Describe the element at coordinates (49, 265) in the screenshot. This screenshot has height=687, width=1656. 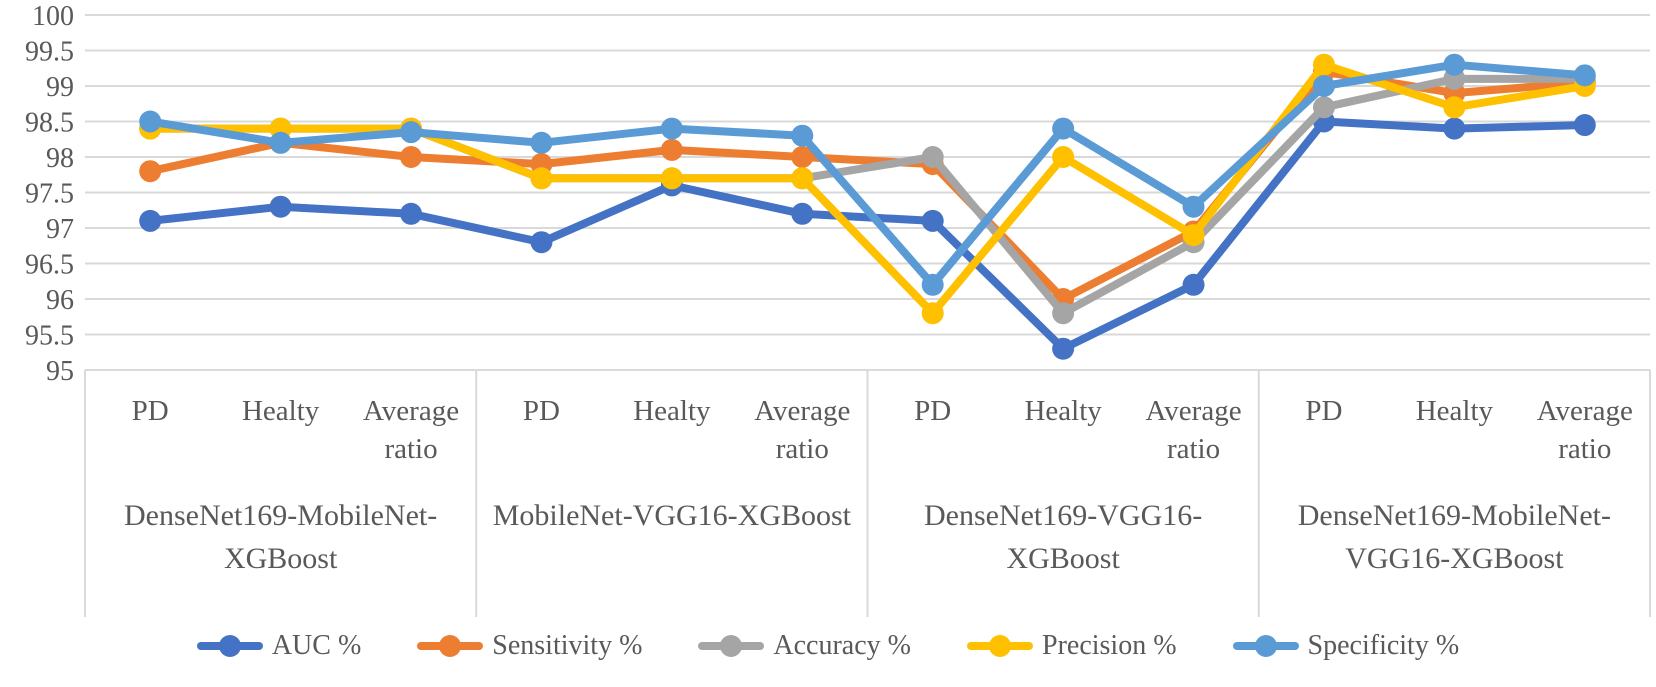
I see `y-axis-tick-label: 96.5` at that location.